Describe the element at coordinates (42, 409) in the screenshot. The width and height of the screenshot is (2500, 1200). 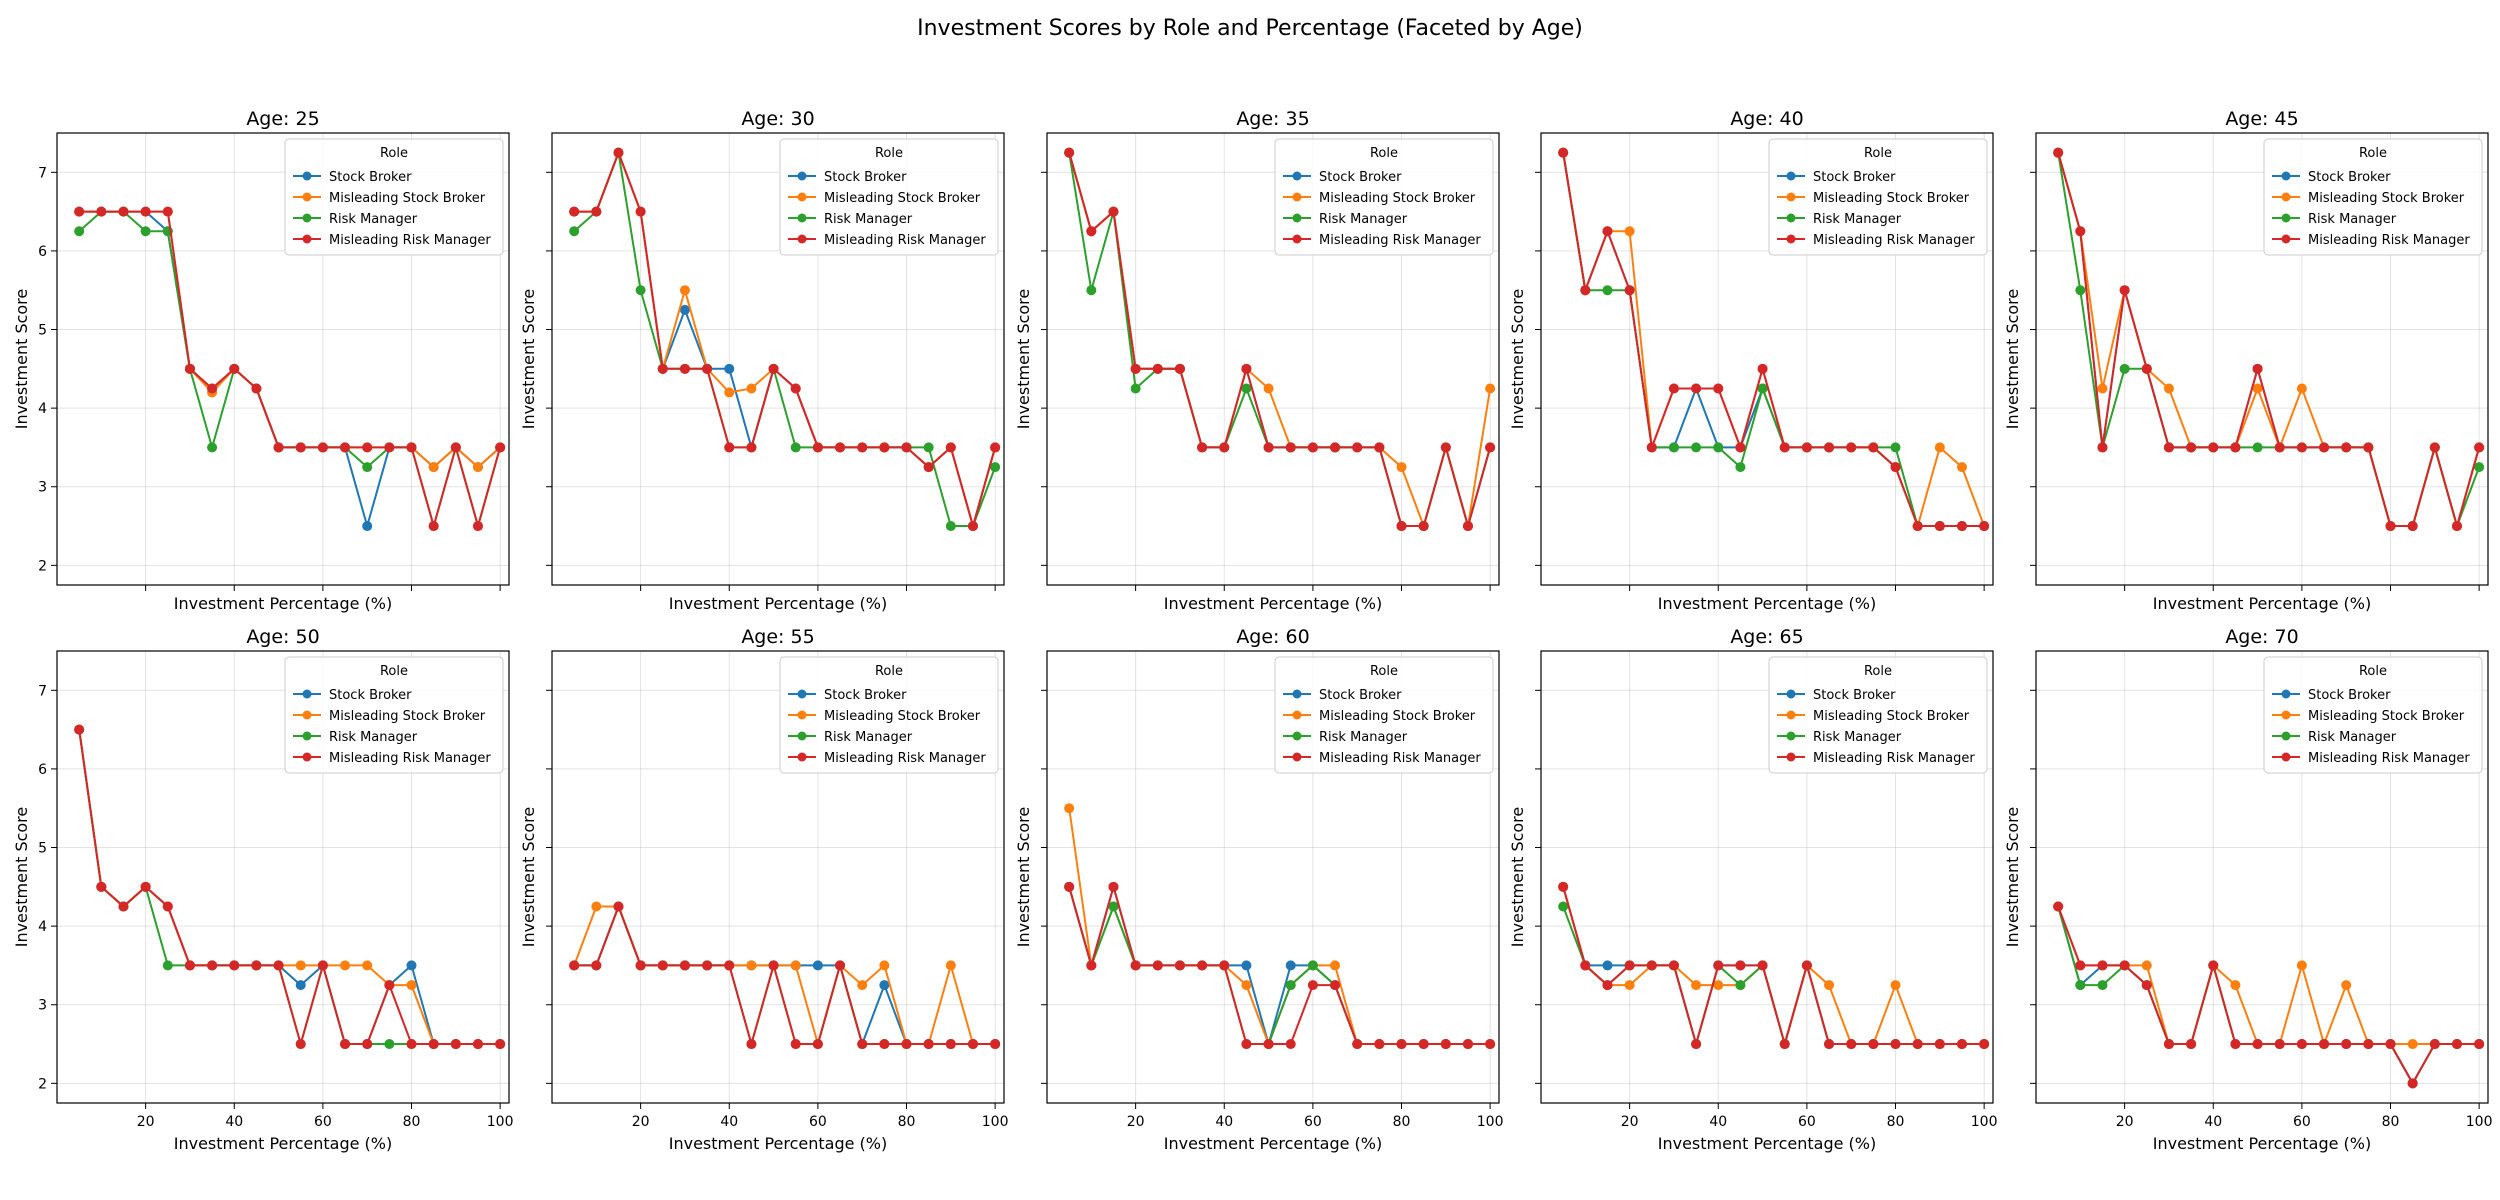
I see `y-tick-label: 4` at that location.